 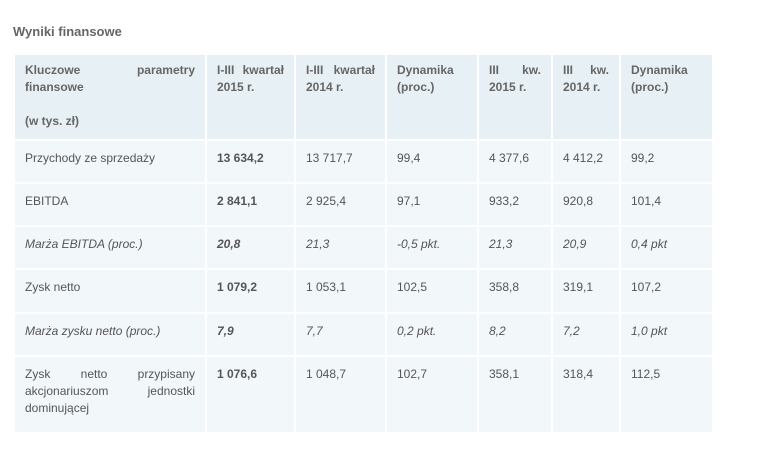 I want to click on row-label: Marża EBITDA (proc.), so click(x=111, y=248).